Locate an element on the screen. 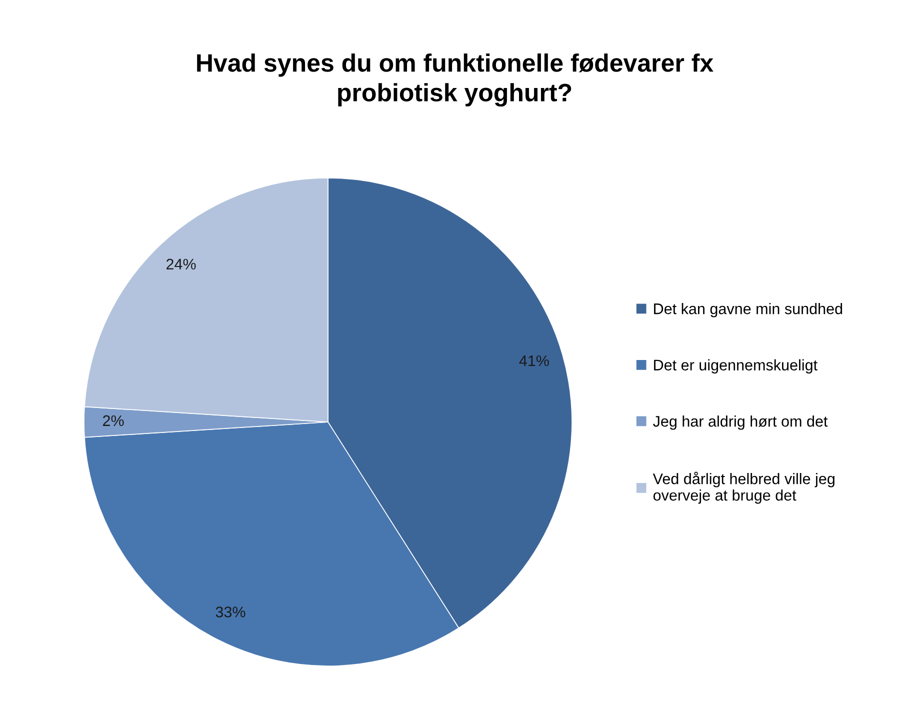  legend-label: Ved dårligt helbred ville jeg overveje at bruge det is located at coordinates (743, 488).